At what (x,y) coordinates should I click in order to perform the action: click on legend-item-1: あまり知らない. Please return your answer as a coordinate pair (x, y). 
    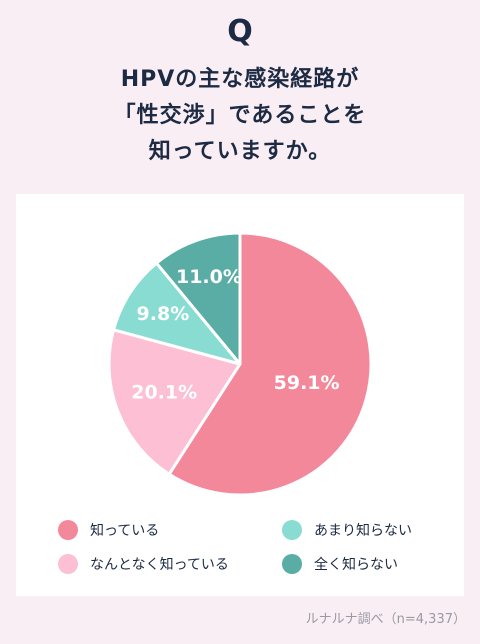
    Looking at the image, I should click on (347, 530).